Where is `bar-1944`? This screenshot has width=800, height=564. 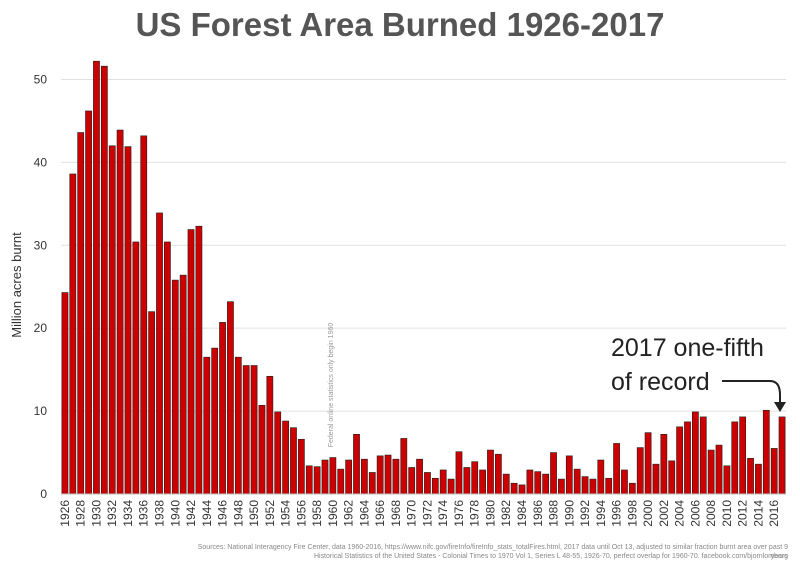 bar-1944 is located at coordinates (207, 425).